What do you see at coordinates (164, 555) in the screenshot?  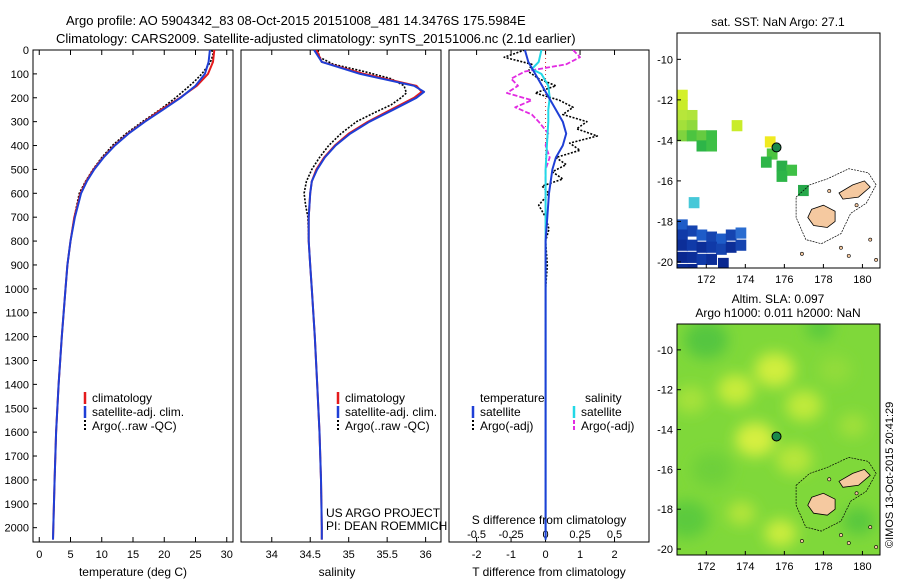 I see `x-tick-label: 20` at bounding box center [164, 555].